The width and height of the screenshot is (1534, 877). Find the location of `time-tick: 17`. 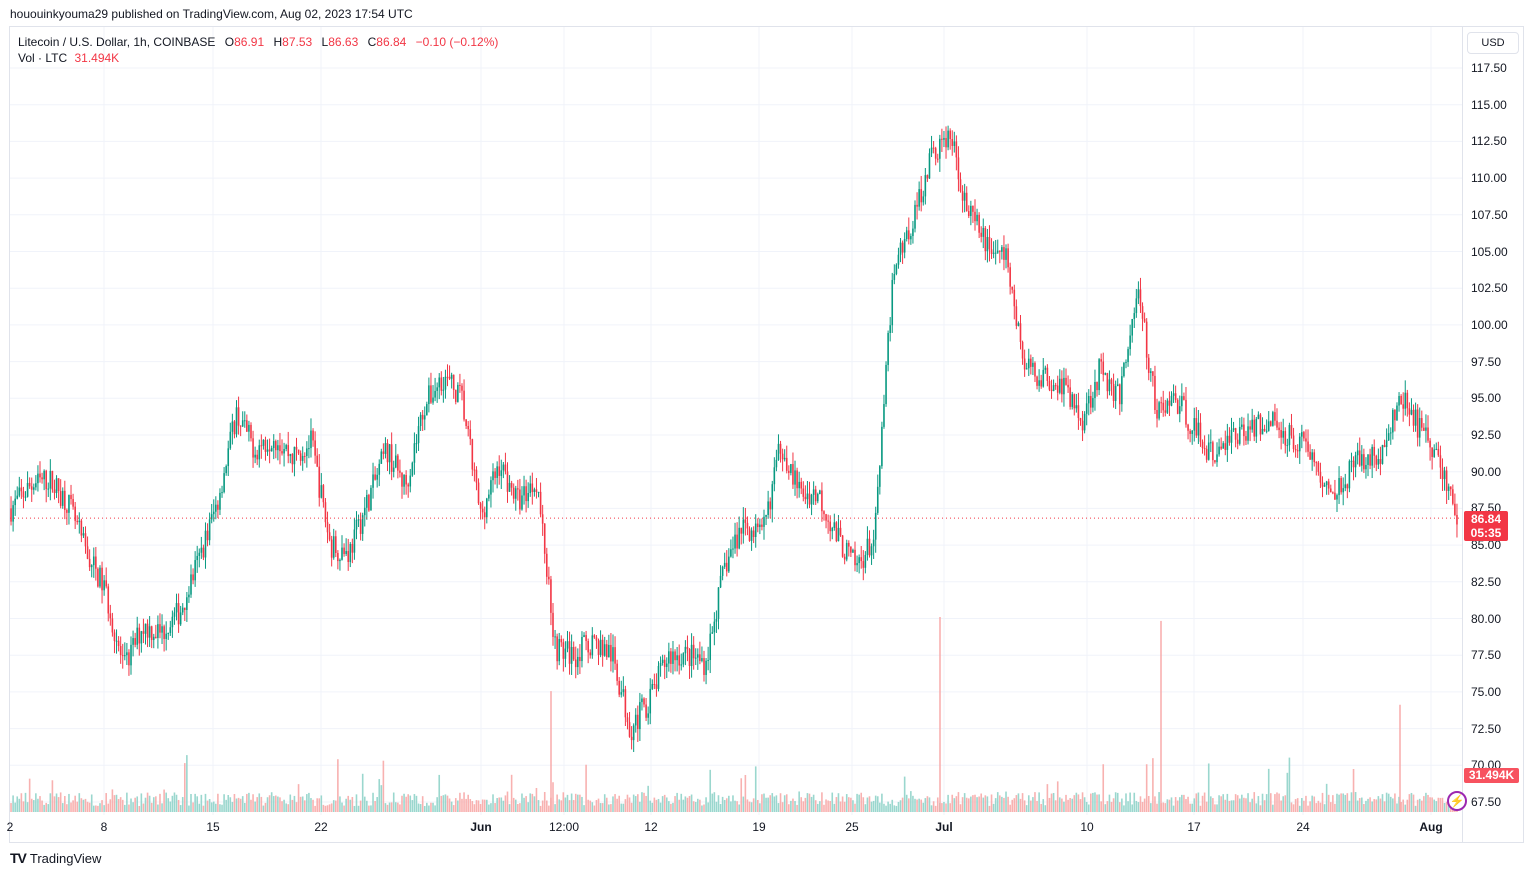

time-tick: 17 is located at coordinates (1194, 827).